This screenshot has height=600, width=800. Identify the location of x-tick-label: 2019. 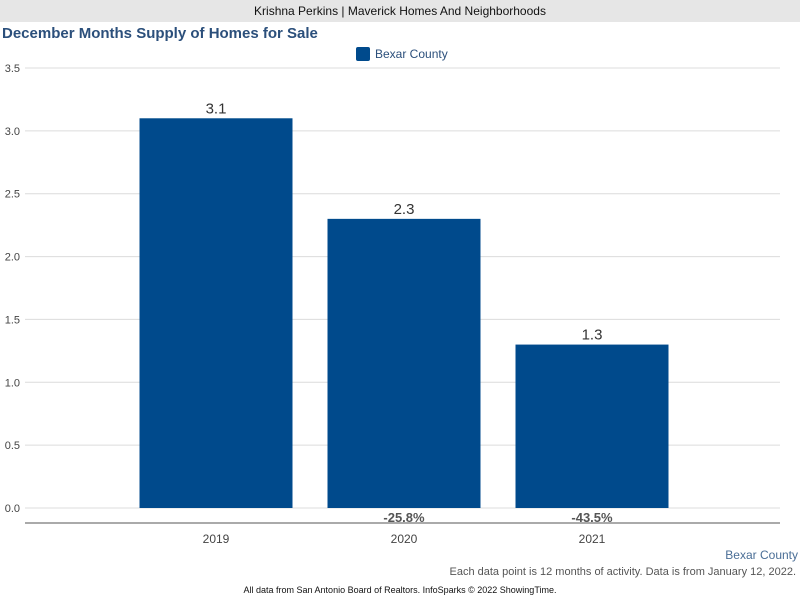
(216, 539).